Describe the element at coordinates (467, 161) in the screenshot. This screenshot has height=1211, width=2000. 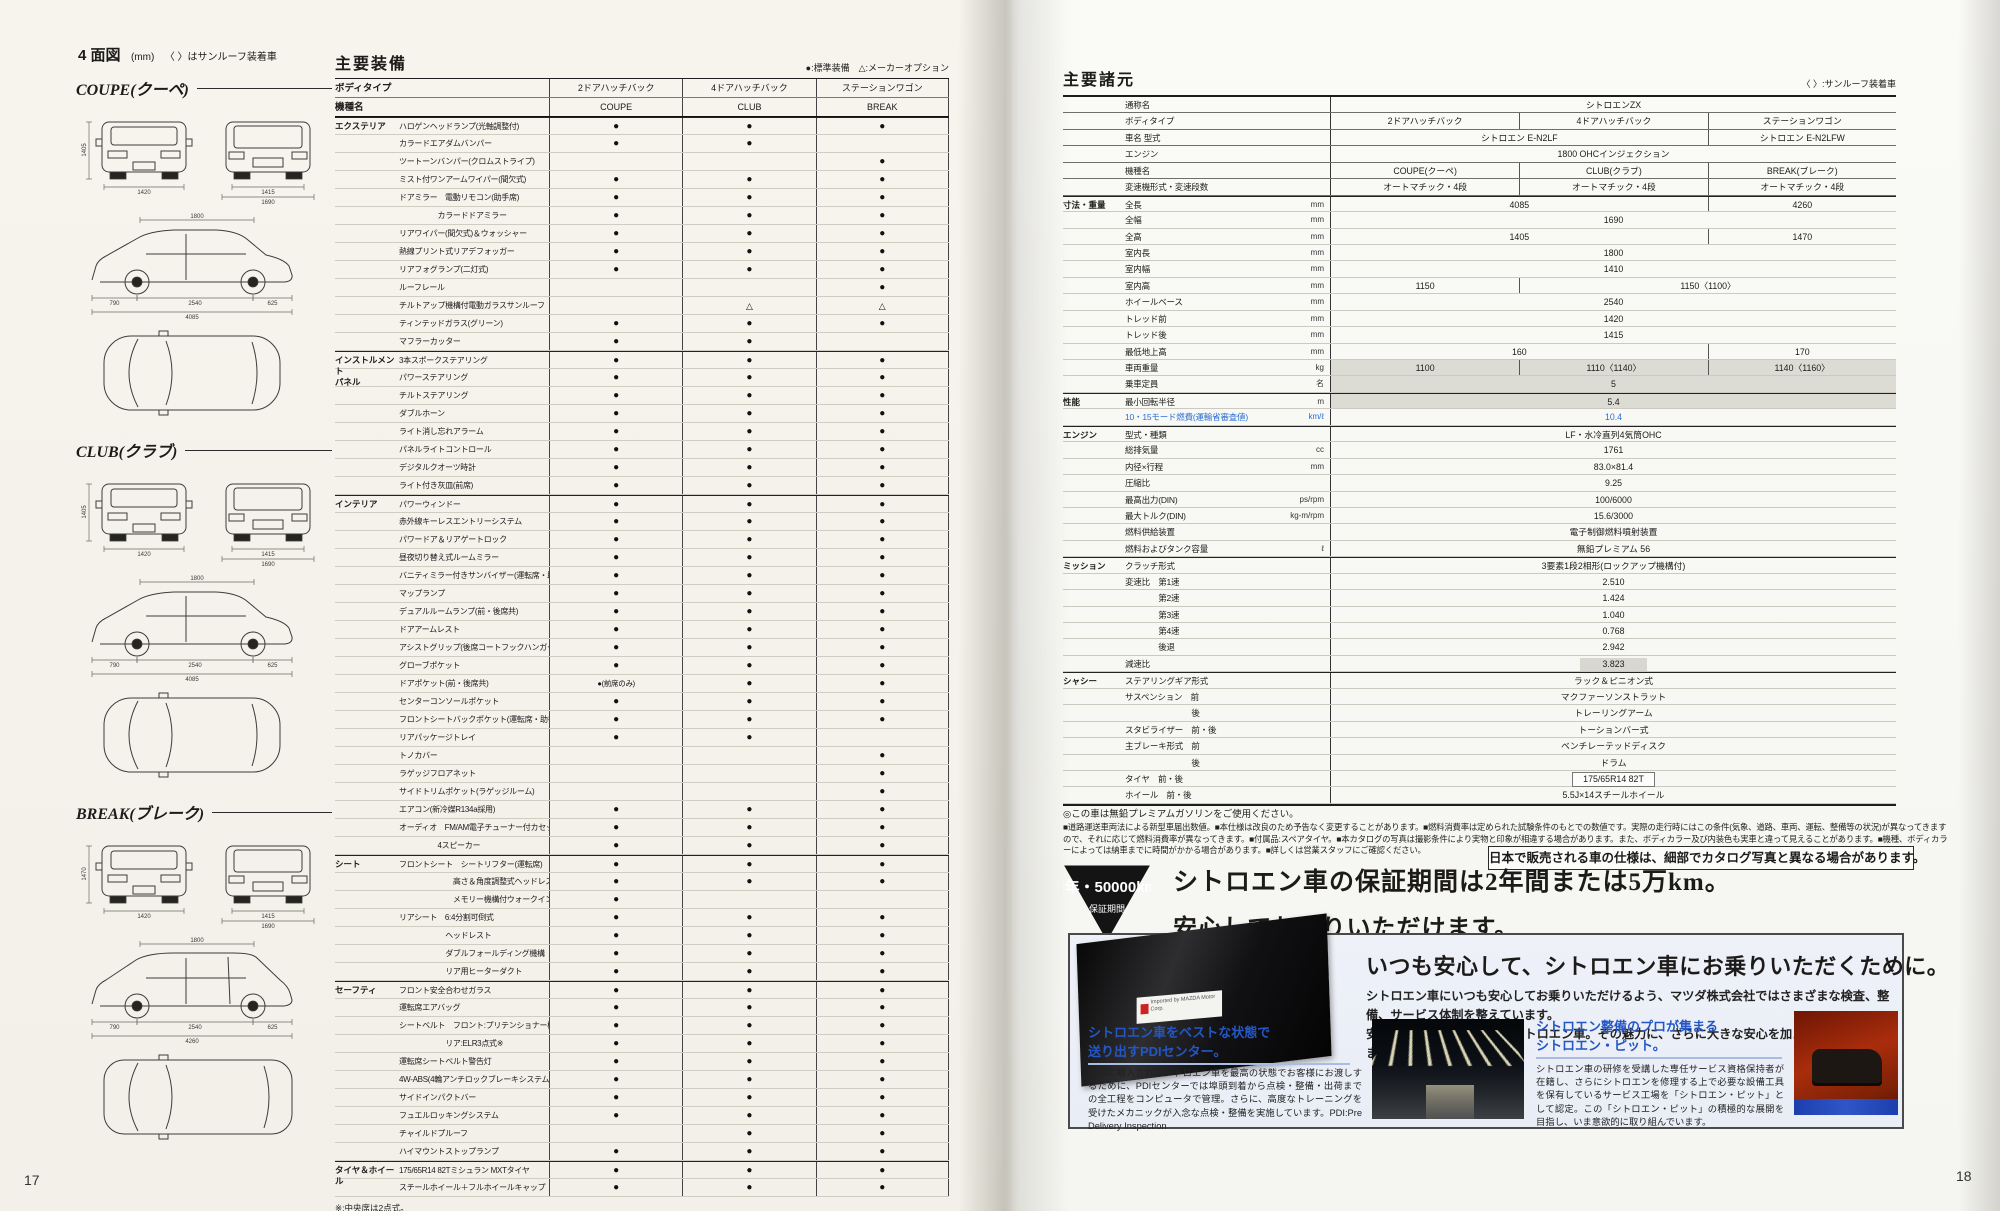
I see `equipment-item-label: ツートーンバンパー(クロムストライプ)` at that location.